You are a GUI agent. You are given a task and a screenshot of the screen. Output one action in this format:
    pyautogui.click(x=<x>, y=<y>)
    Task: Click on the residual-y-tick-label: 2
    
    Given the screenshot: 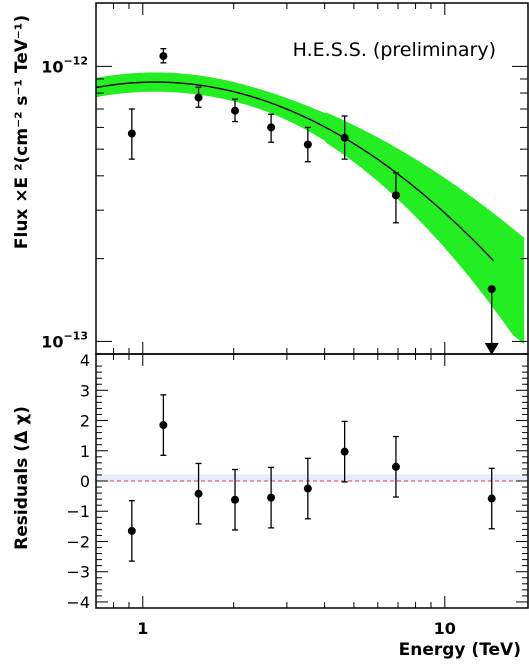 What is the action you would take?
    pyautogui.click(x=85, y=421)
    